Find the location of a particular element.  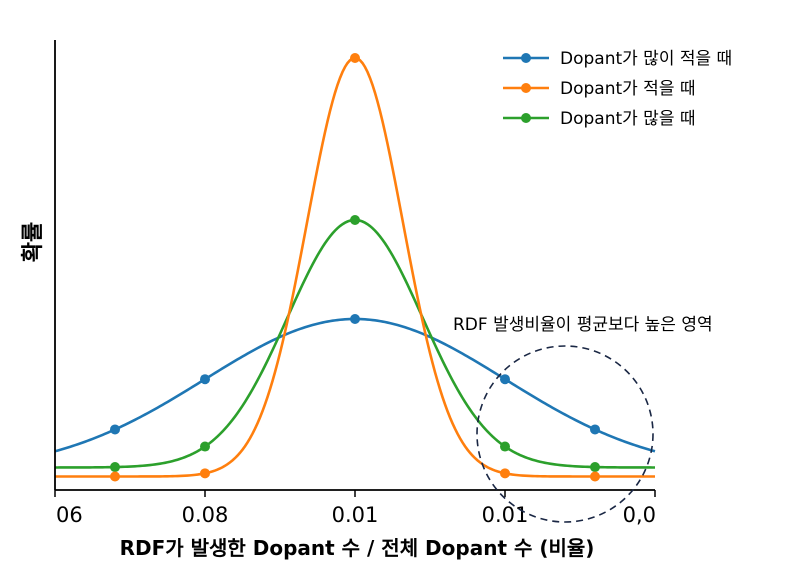

x-tick-label-4: 0.01 is located at coordinates (505, 515).